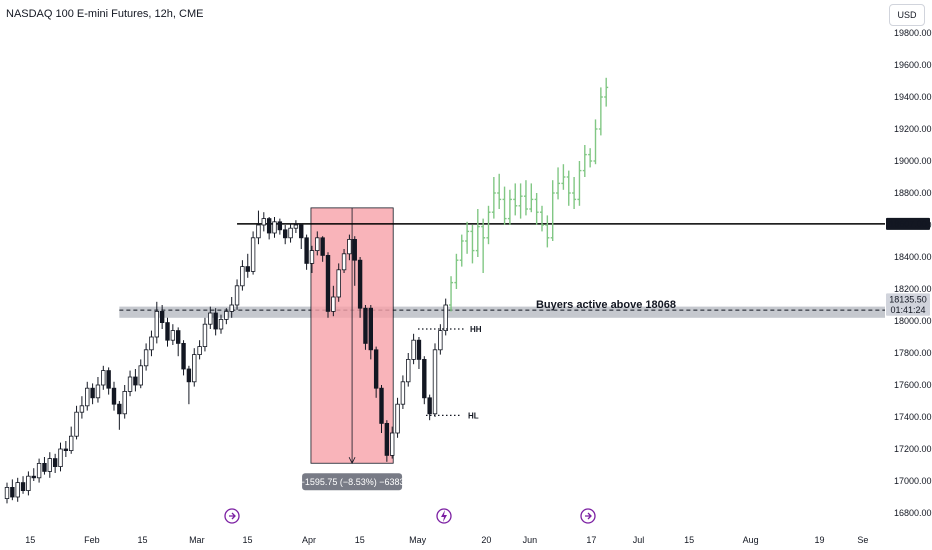 The width and height of the screenshot is (932, 550). What do you see at coordinates (352, 482) in the screenshot?
I see `measure-label-bg` at bounding box center [352, 482].